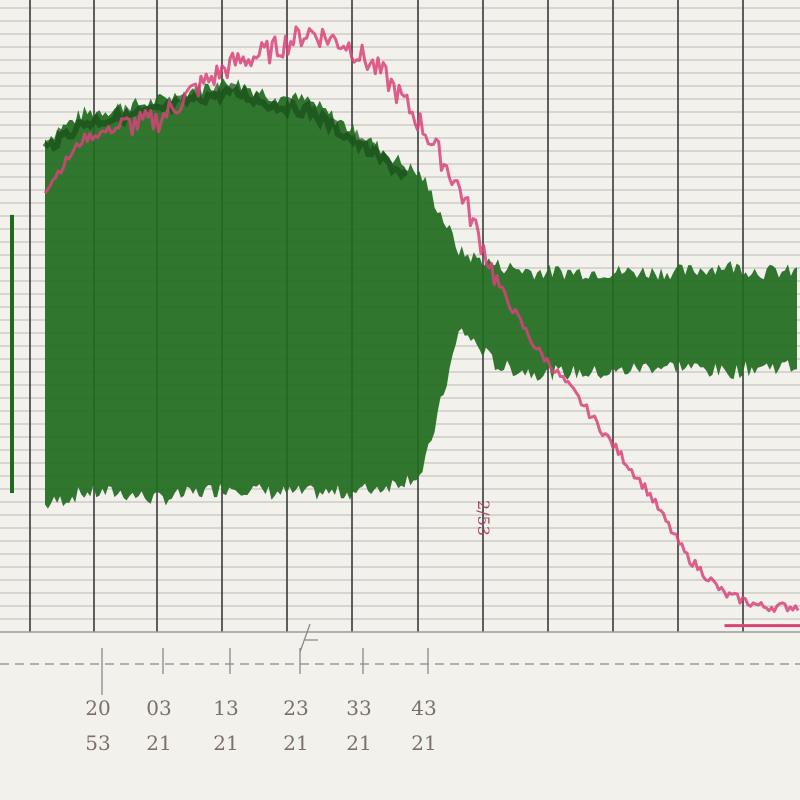 The image size is (800, 800). I want to click on tick-label-bottom: 53, so click(97, 743).